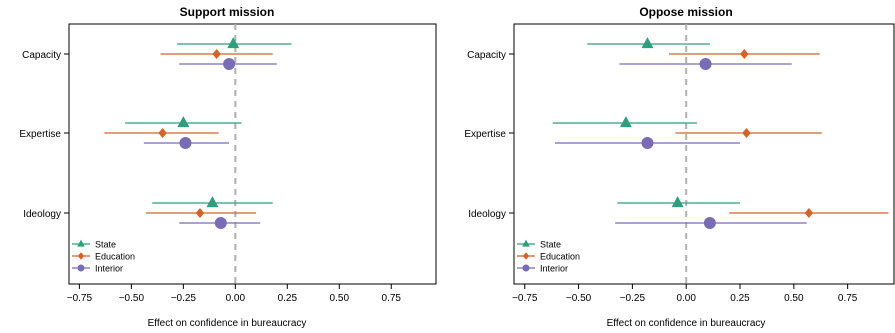  I want to click on panel-title: Support mission, so click(227, 12).